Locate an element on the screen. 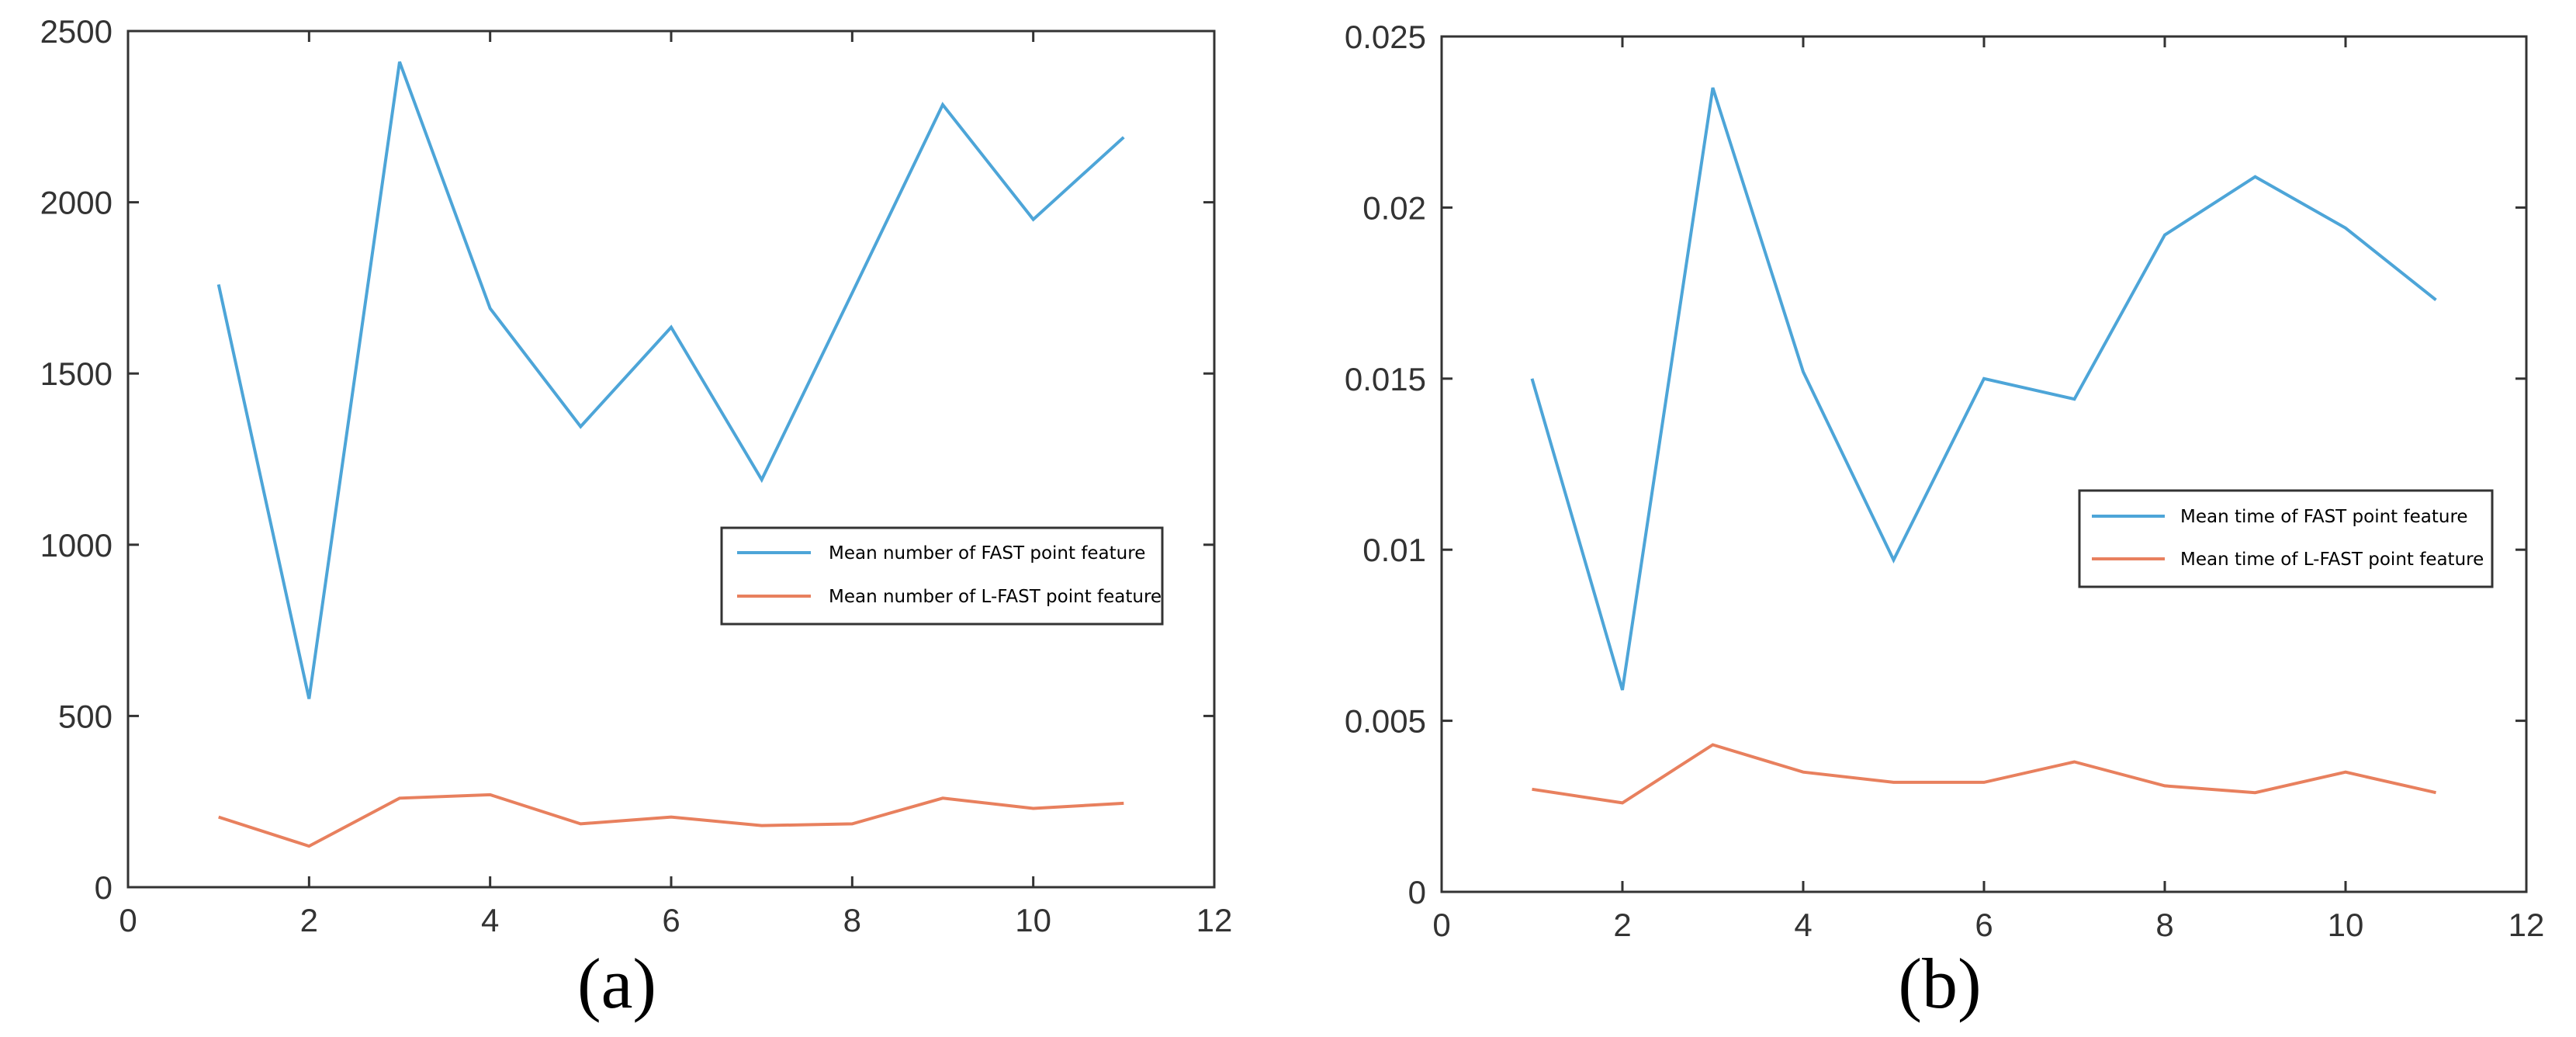  y-tick-label: 0.015 is located at coordinates (1385, 379).